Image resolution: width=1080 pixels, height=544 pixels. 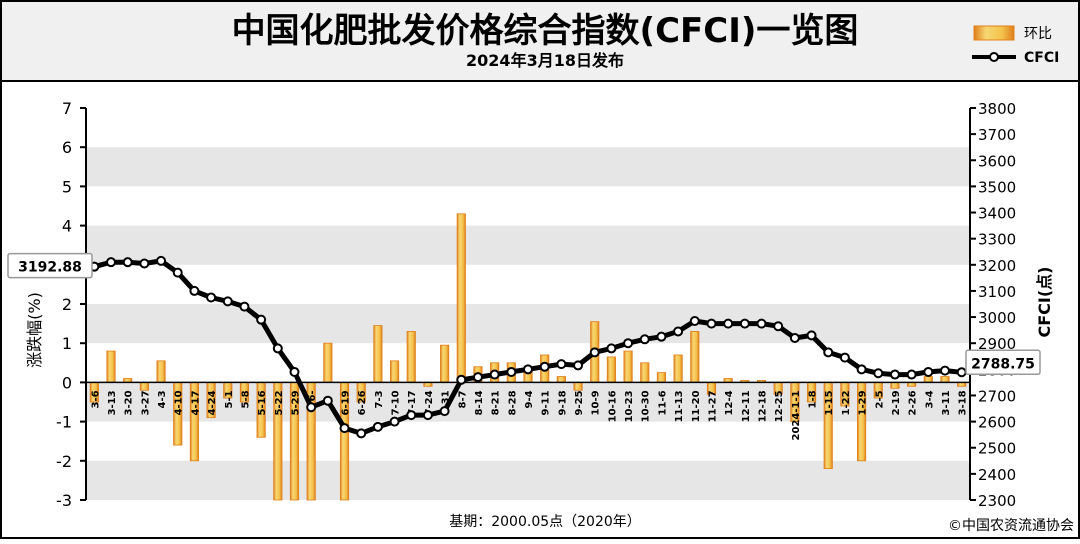 What do you see at coordinates (95, 399) in the screenshot?
I see `x-tick-label: 3-6` at bounding box center [95, 399].